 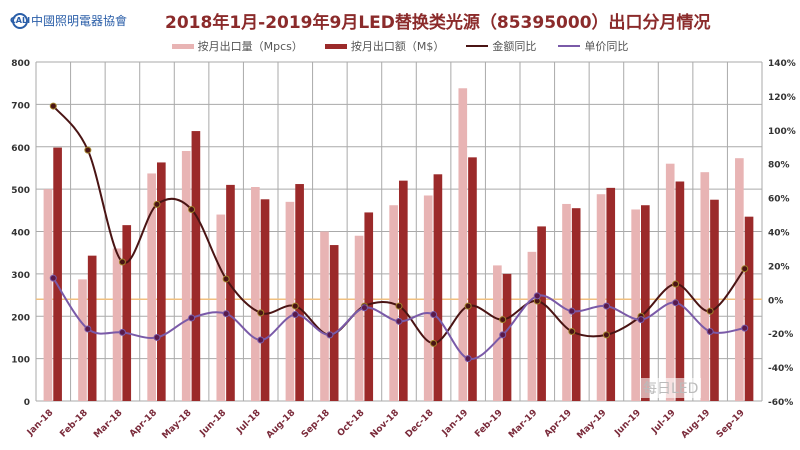 What do you see at coordinates (420, 424) in the screenshot?
I see `x-tick-label: Dec-18` at bounding box center [420, 424].